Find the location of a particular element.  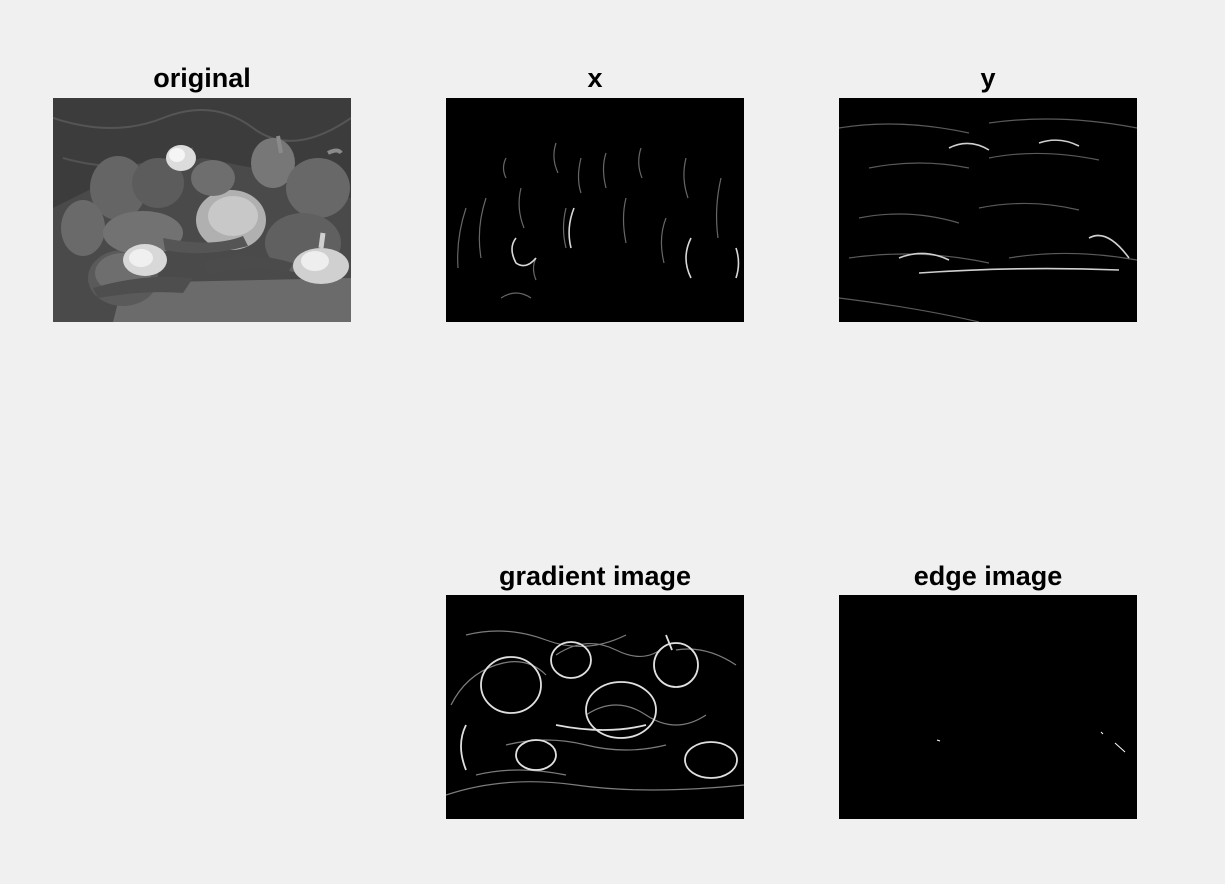

panel-title-gradient: gradient image is located at coordinates (595, 576).